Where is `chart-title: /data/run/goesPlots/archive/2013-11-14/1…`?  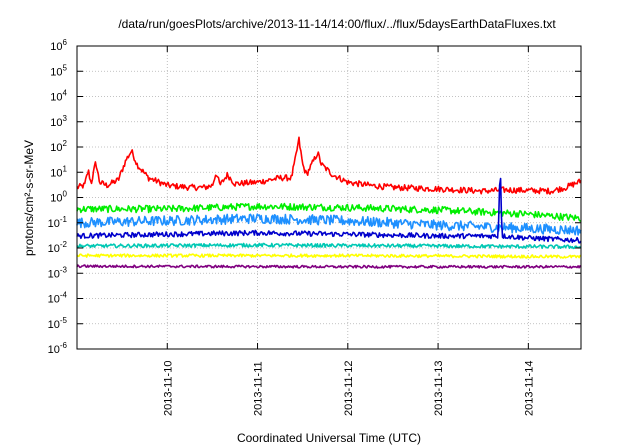
chart-title: /data/run/goesPlots/archive/2013-11-14/1… is located at coordinates (337, 24).